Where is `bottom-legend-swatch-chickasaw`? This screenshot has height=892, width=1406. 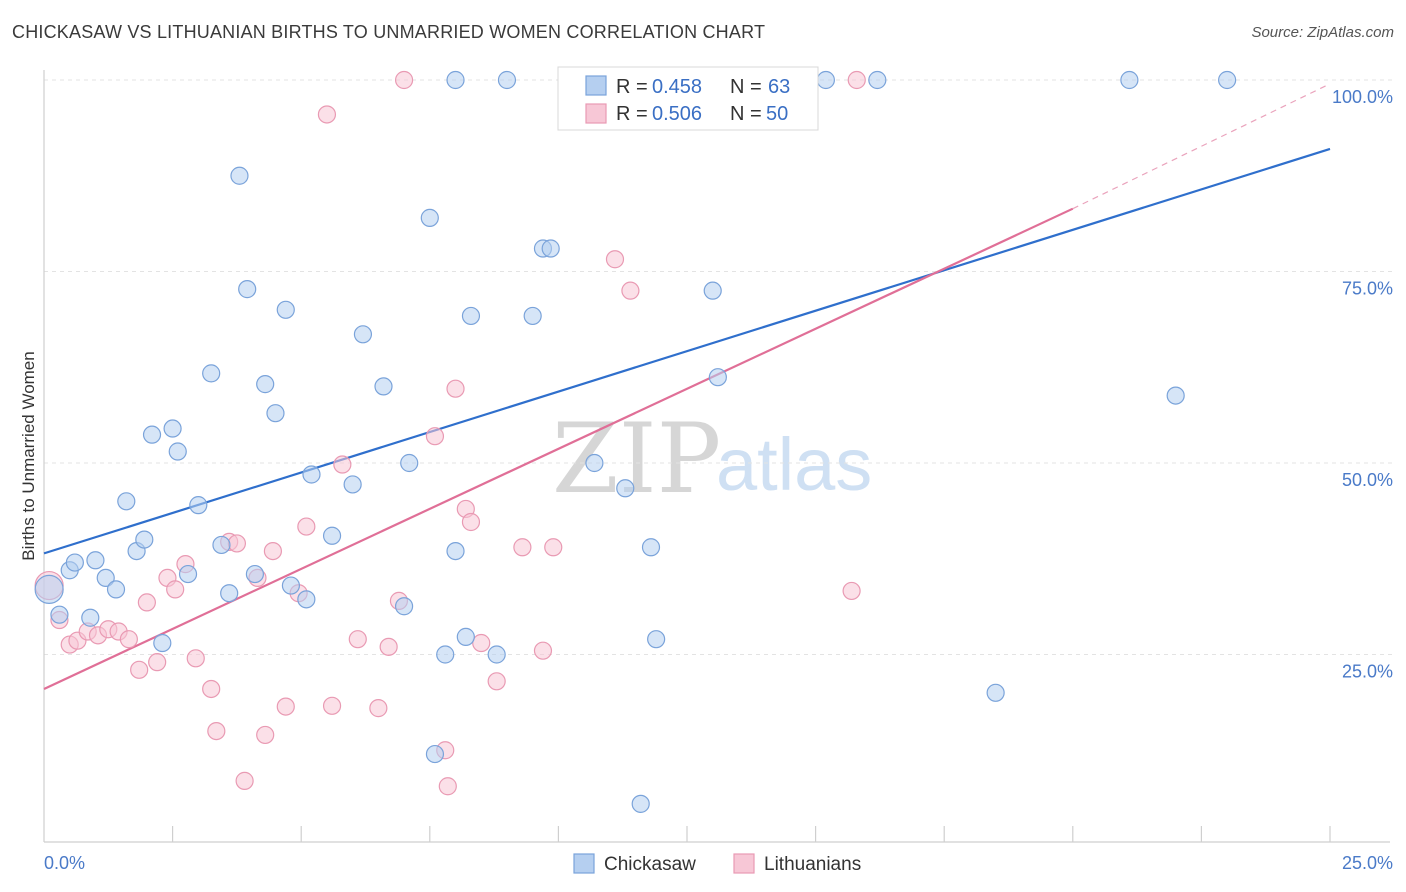
bottom-legend-swatch-chickasaw is located at coordinates (584, 863).